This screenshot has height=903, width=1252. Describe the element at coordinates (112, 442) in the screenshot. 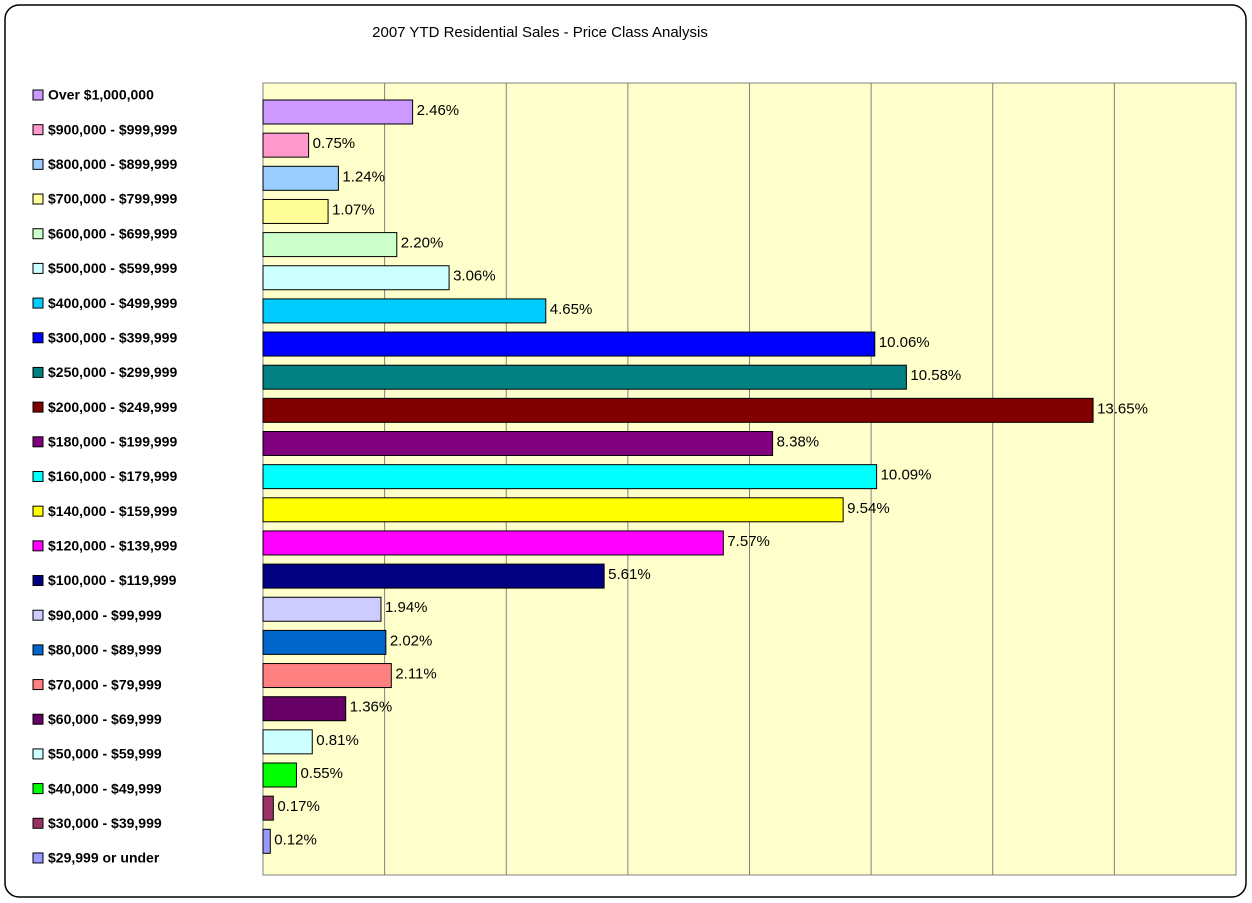

I see `legend-label: $180,000 - $199,999` at that location.